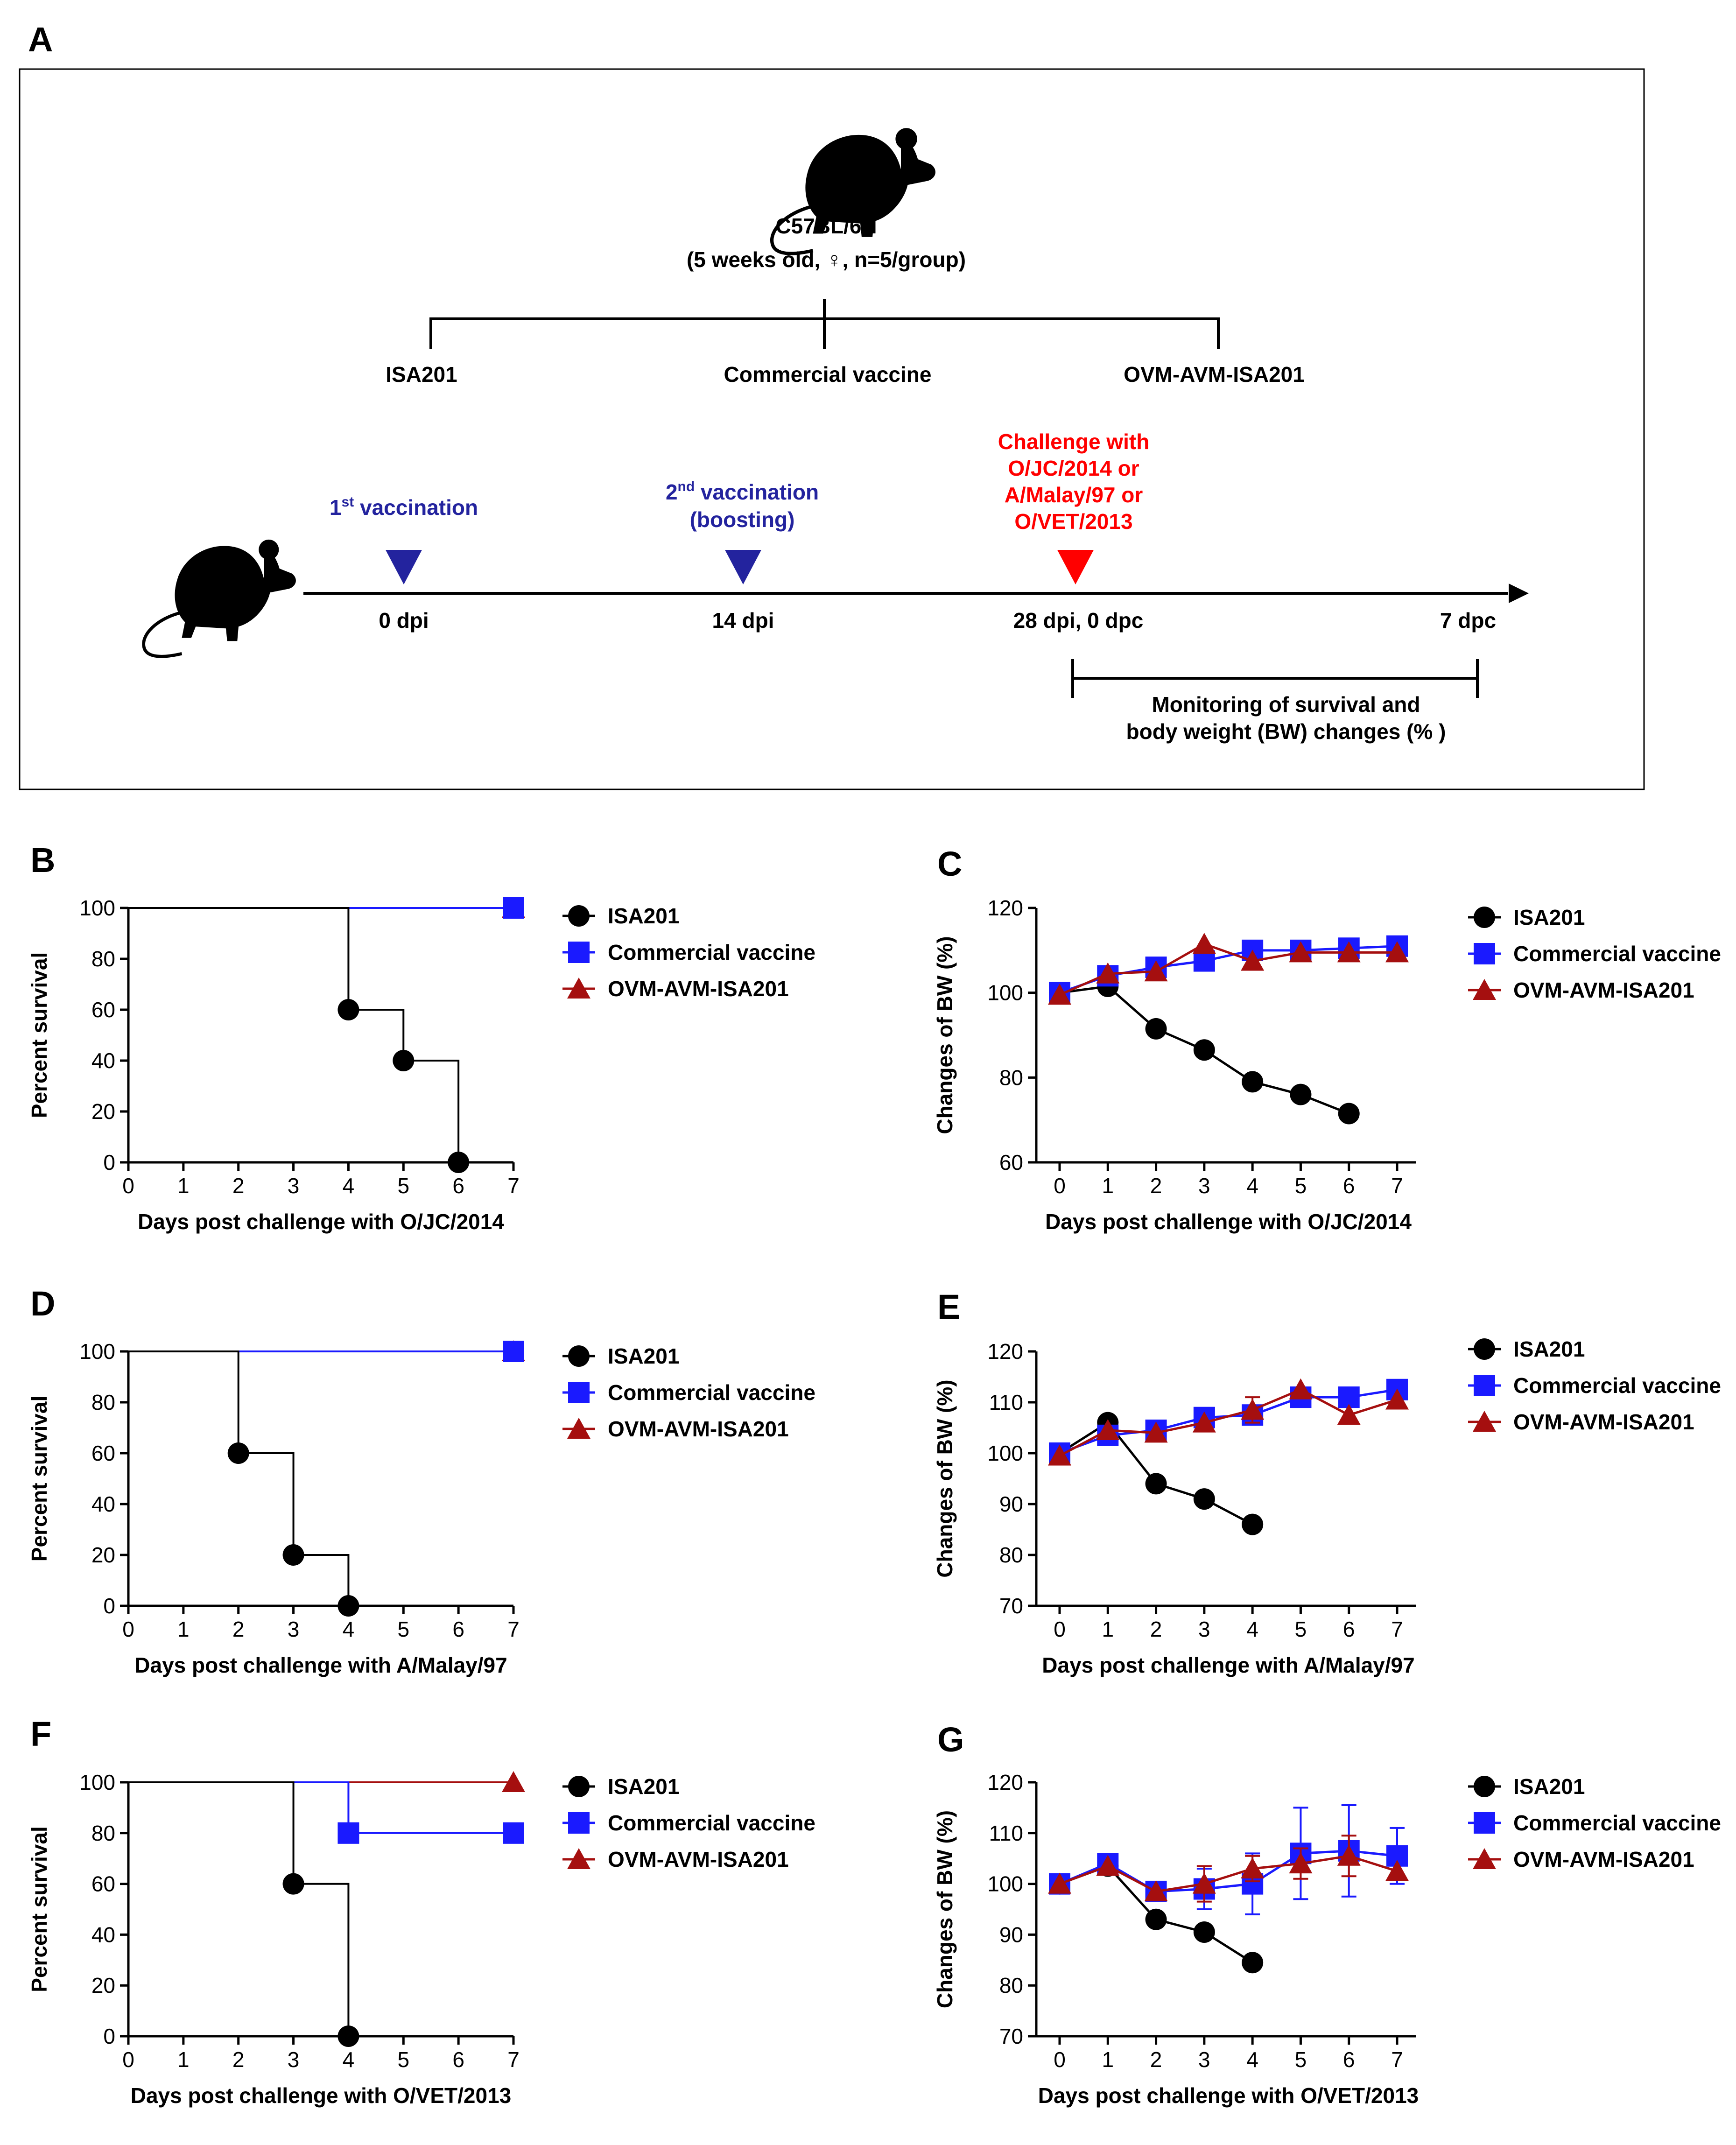 This screenshot has height=2145, width=1736. What do you see at coordinates (742, 519) in the screenshot?
I see `second-vaccination-sublabel: (boosting)` at bounding box center [742, 519].